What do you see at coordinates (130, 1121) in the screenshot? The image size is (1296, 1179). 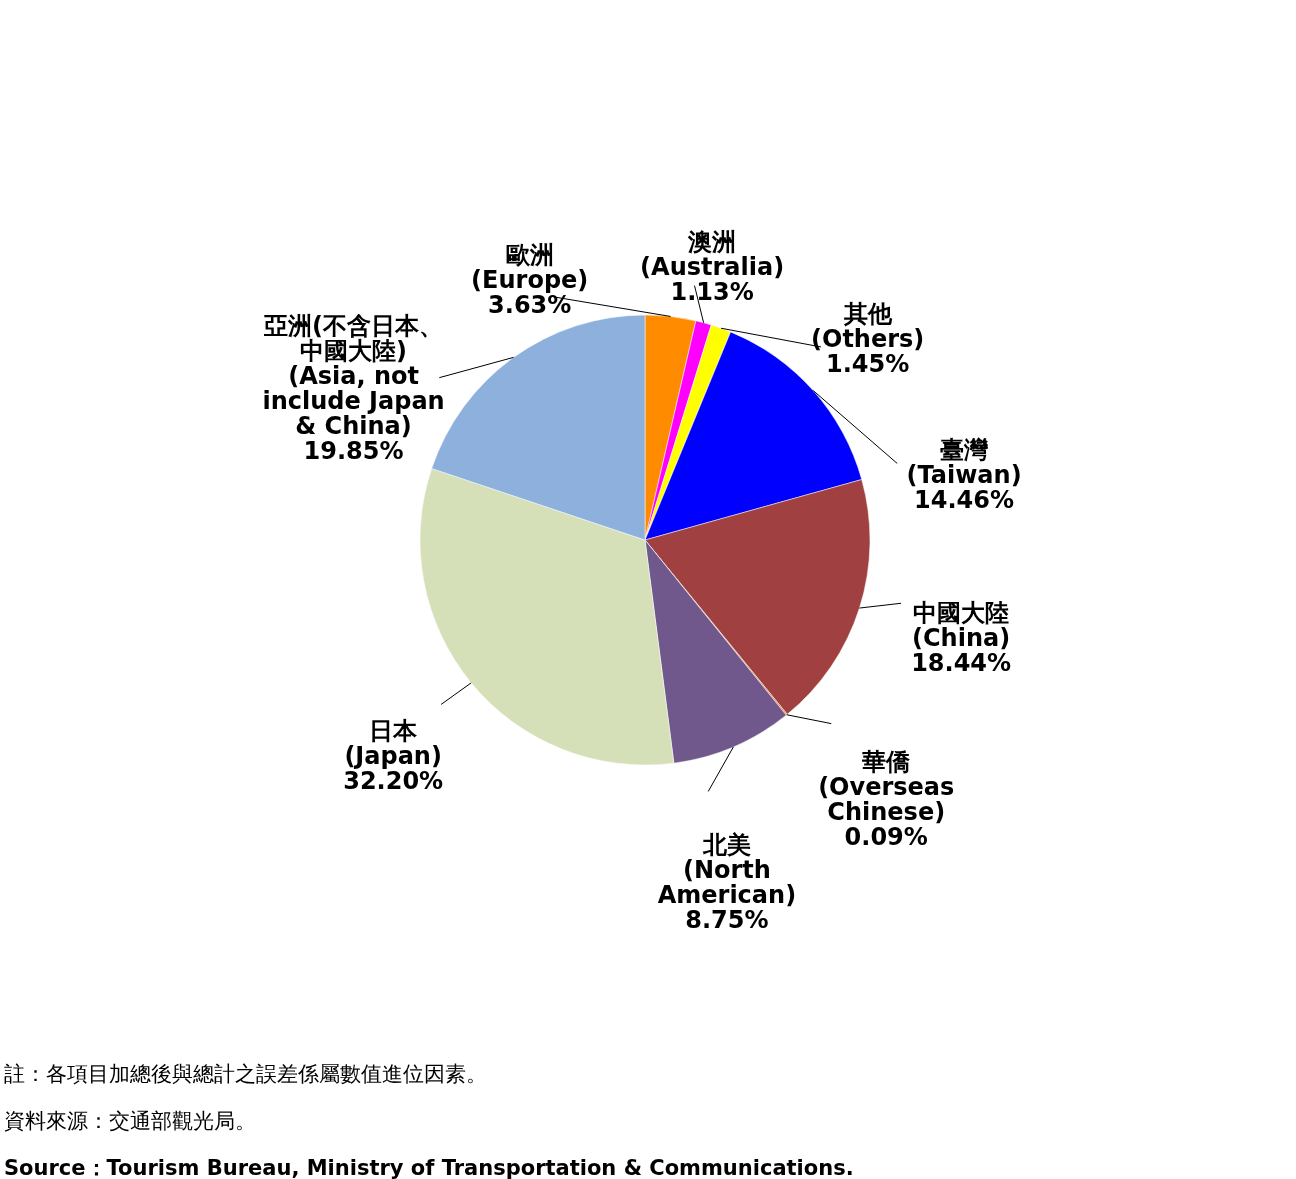 I see `source-note: 資料來源：交通部觀光局。` at bounding box center [130, 1121].